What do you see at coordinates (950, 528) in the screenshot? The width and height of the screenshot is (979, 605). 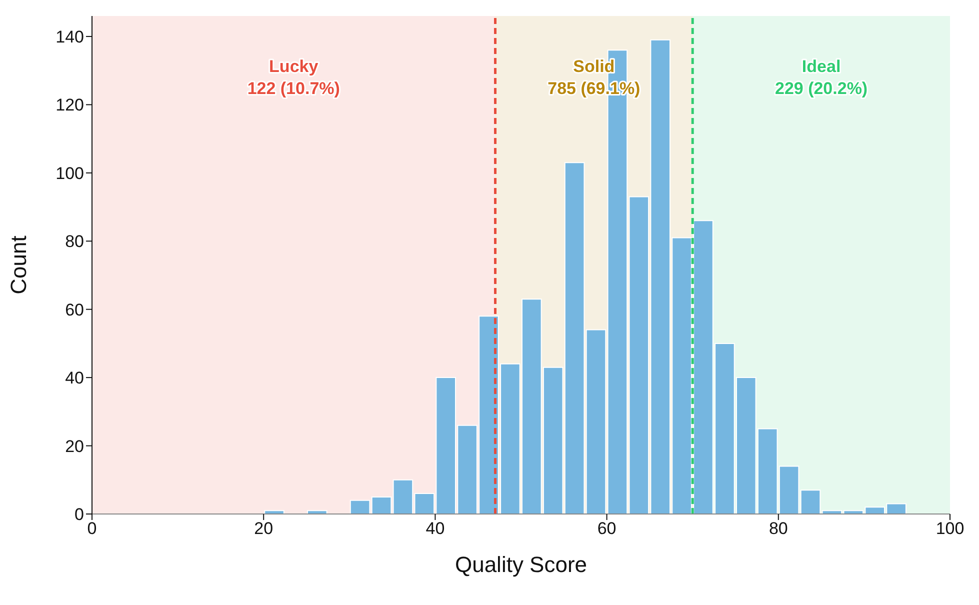 I see `x-tick-label: 100` at bounding box center [950, 528].